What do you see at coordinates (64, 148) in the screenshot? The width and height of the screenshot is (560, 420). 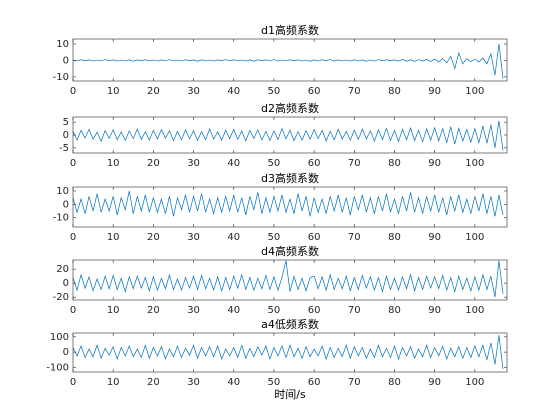 I see `y-tick-label: -5` at bounding box center [64, 148].